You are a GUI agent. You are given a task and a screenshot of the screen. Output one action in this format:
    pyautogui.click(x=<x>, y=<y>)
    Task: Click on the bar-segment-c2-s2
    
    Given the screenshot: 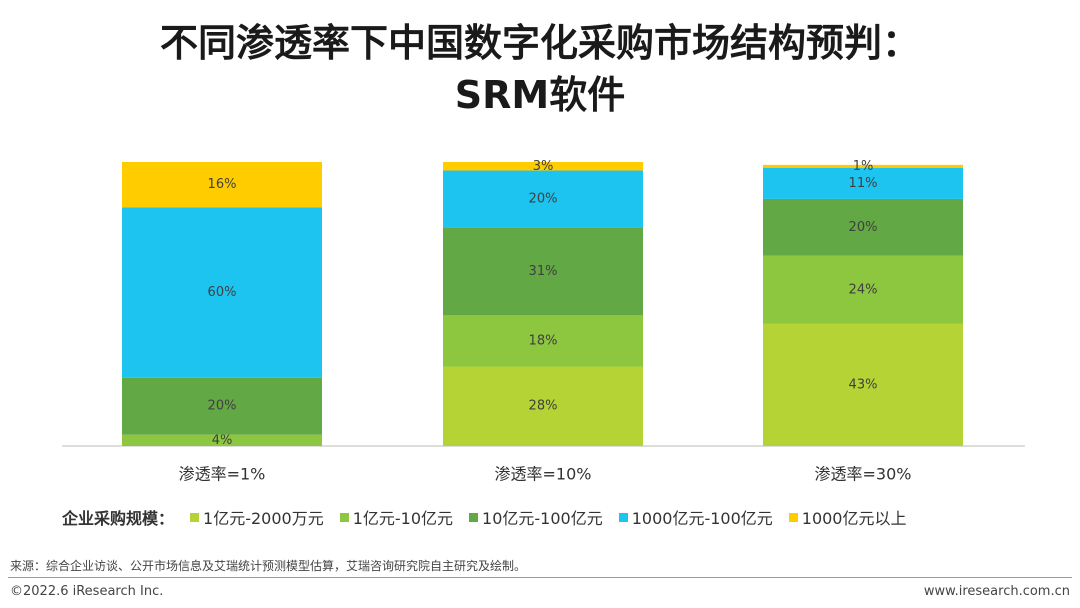 What is the action you would take?
    pyautogui.click(x=863, y=227)
    